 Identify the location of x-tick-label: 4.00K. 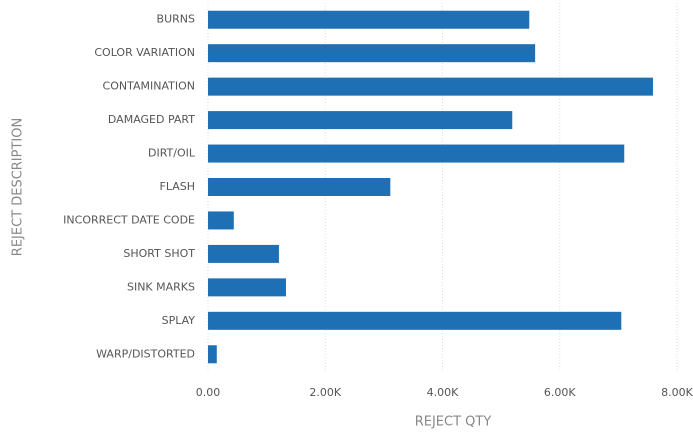
(443, 392).